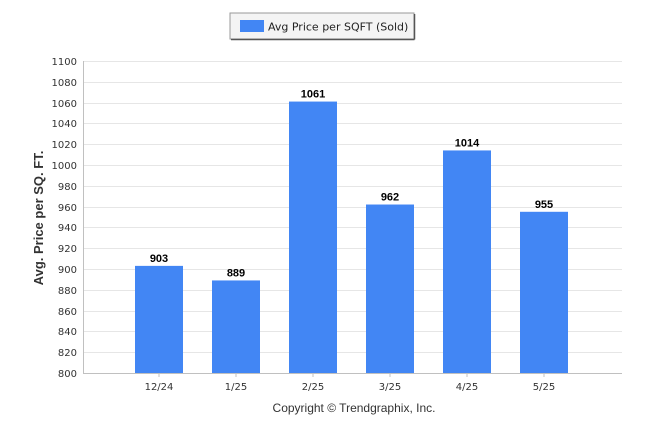  What do you see at coordinates (38, 218) in the screenshot?
I see `y-axis-title: Avg. Price per SQ. FT.` at bounding box center [38, 218].